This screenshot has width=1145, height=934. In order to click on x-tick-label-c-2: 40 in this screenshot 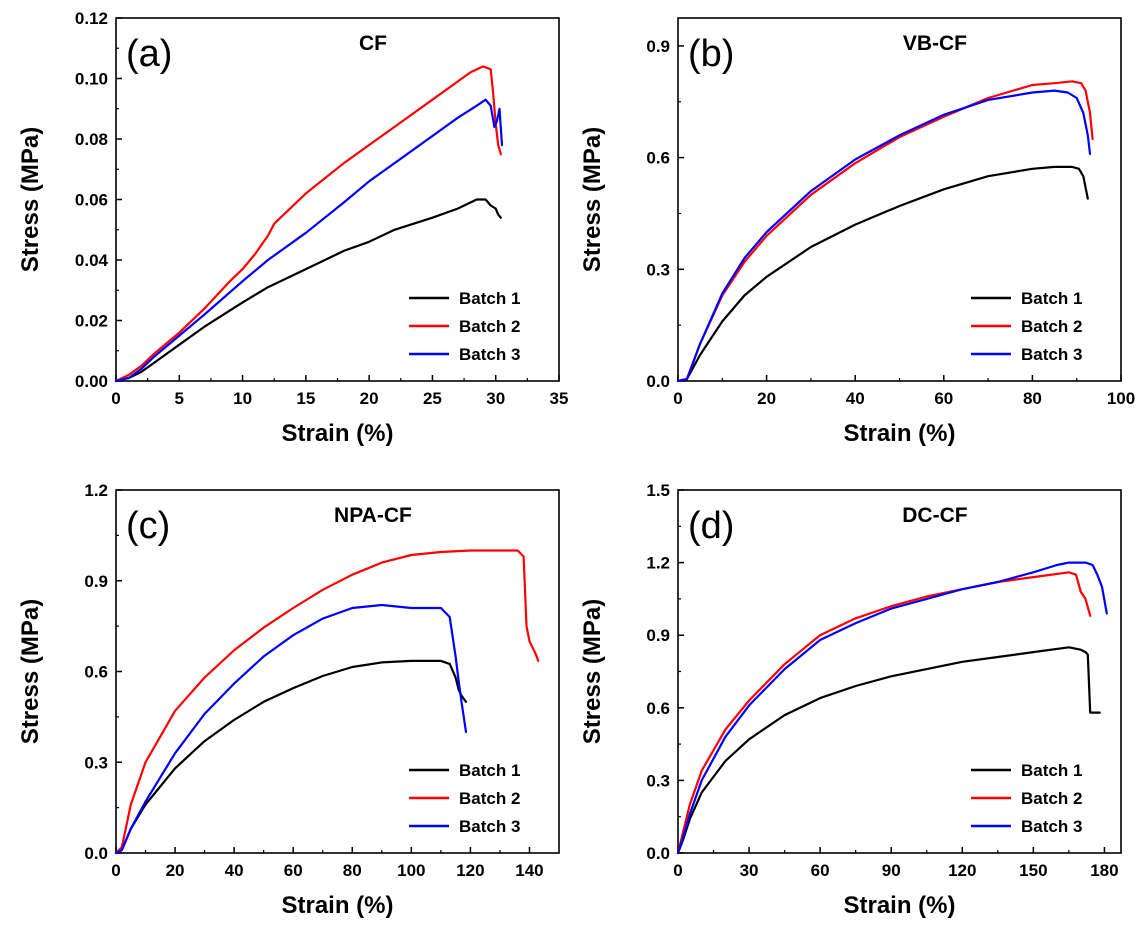, I will do `click(234, 870)`.